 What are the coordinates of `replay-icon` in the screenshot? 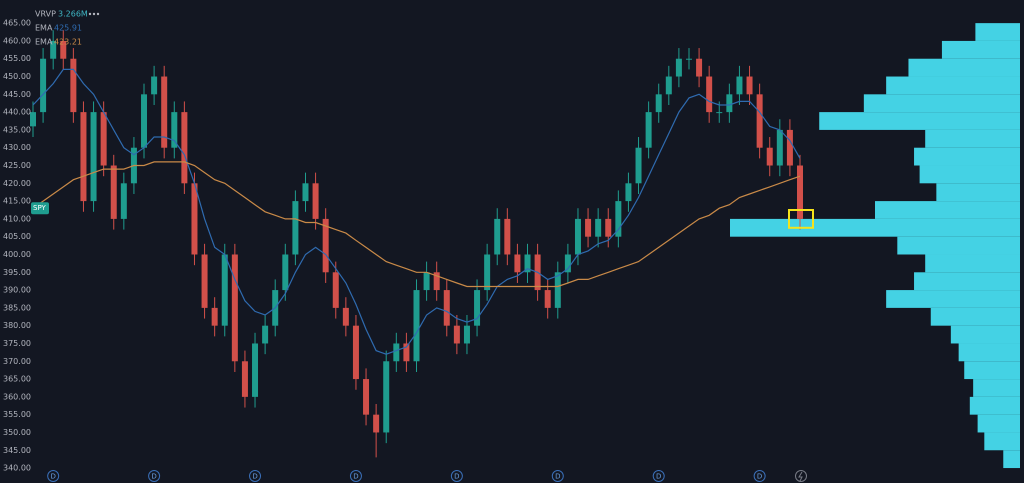 It's located at (801, 476).